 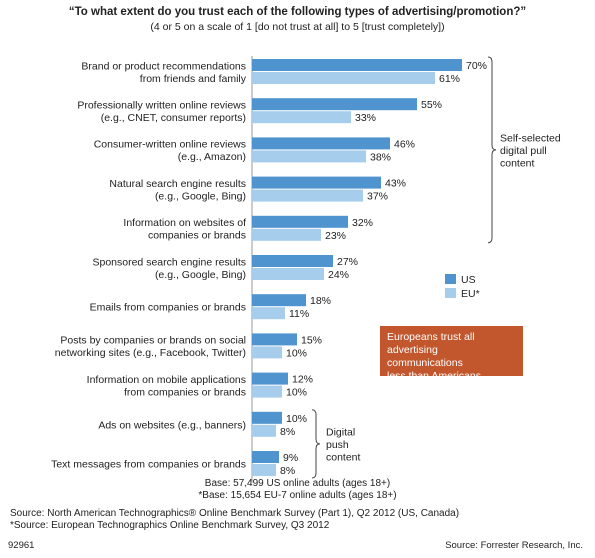 I want to click on data-label-us: 10%, so click(x=296, y=419).